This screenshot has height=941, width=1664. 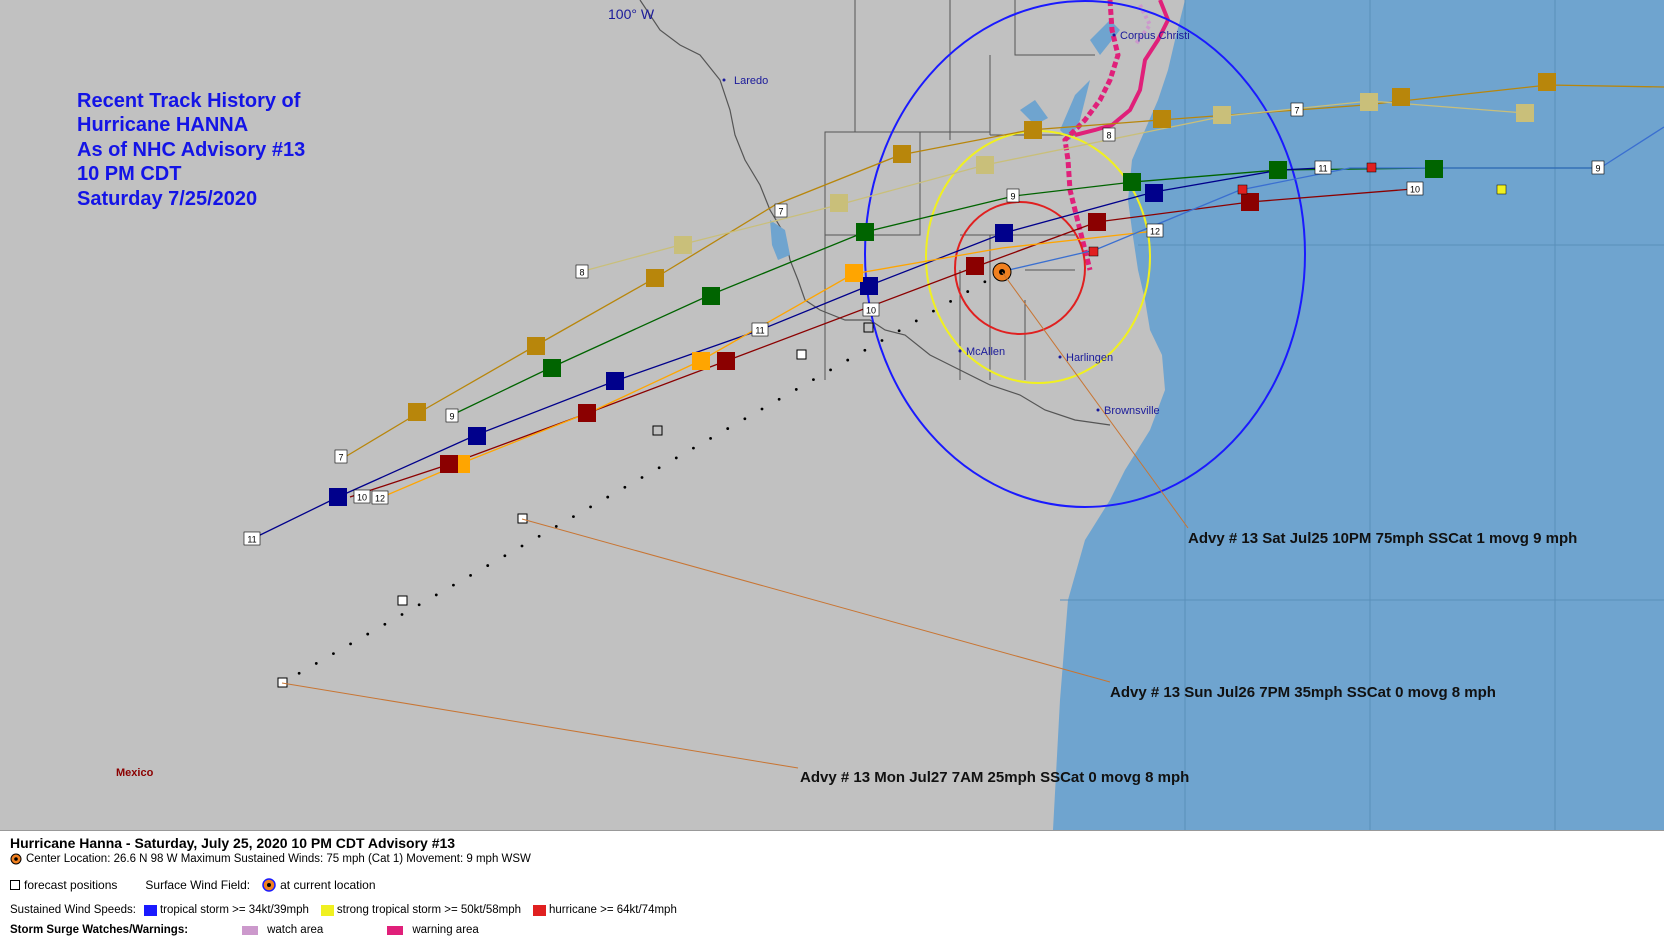 I want to click on lake, so click(x=780, y=240).